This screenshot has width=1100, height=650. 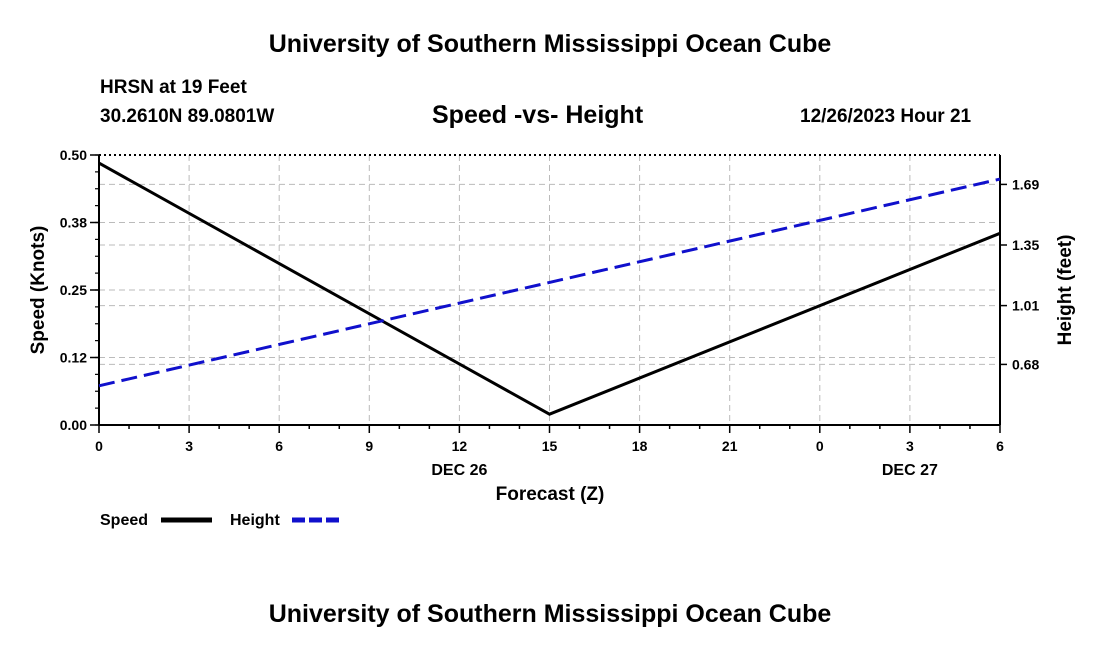 I want to click on forecast-datetime: 12/26/2023 Hour 21, so click(x=886, y=116).